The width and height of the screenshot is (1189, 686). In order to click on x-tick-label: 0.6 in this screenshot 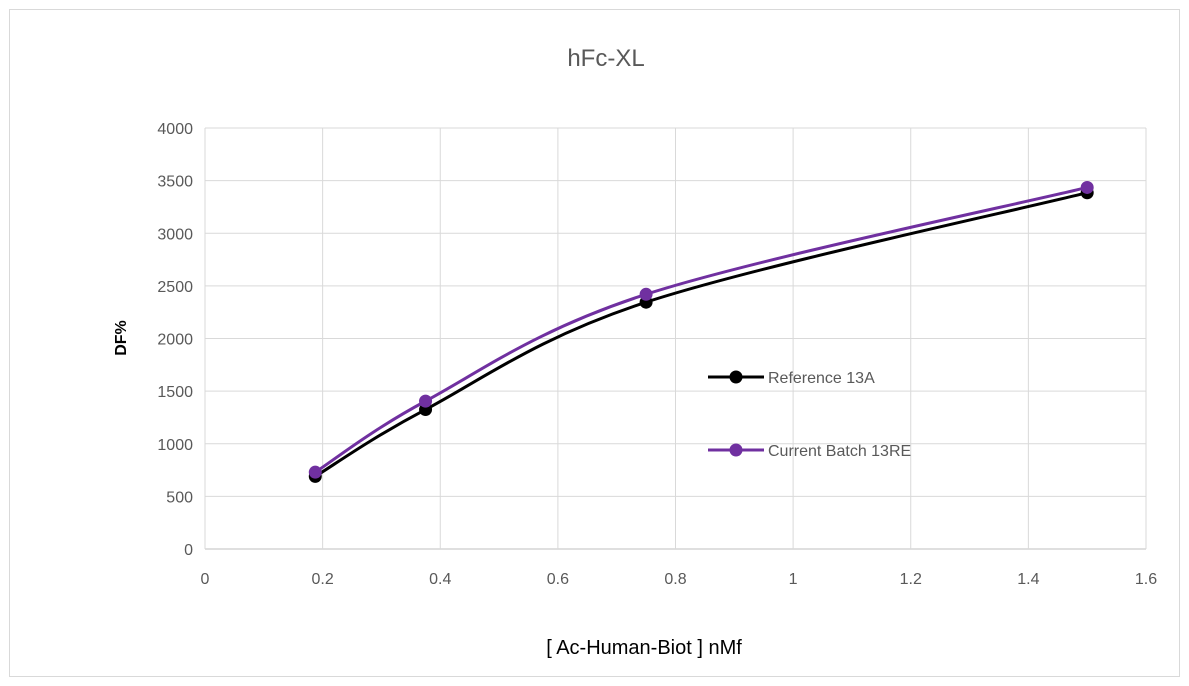, I will do `click(558, 579)`.